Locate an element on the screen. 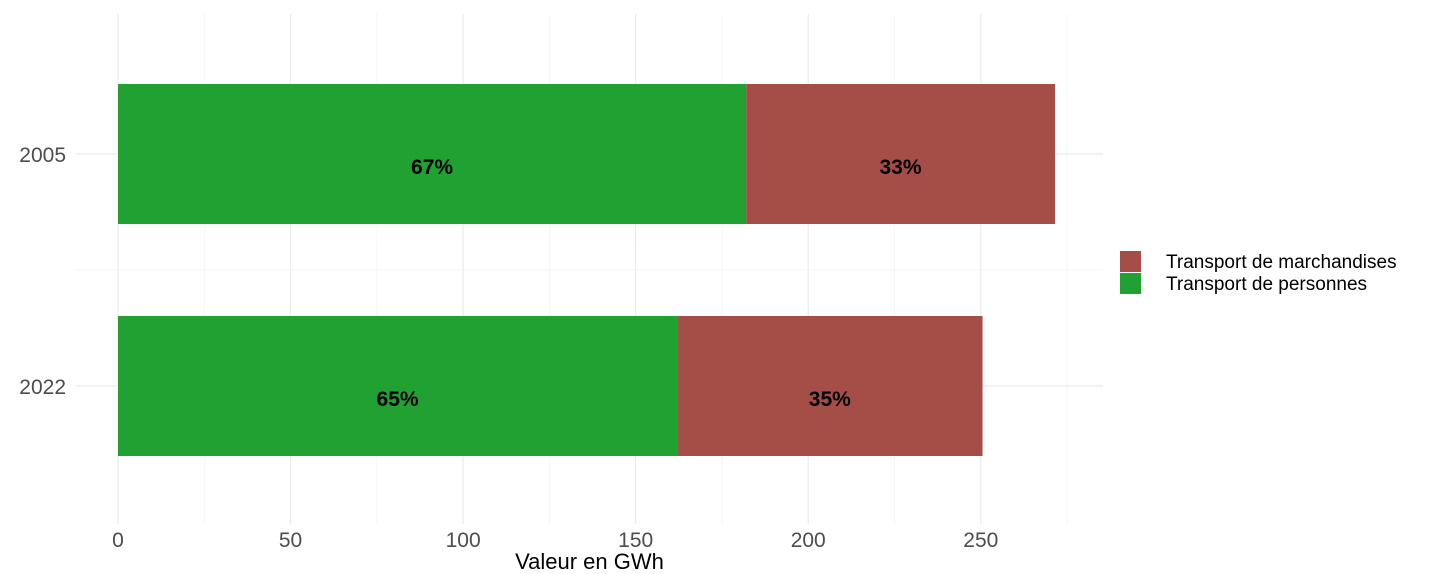 The width and height of the screenshot is (1439, 574). x-tick-label: 200 is located at coordinates (808, 540).